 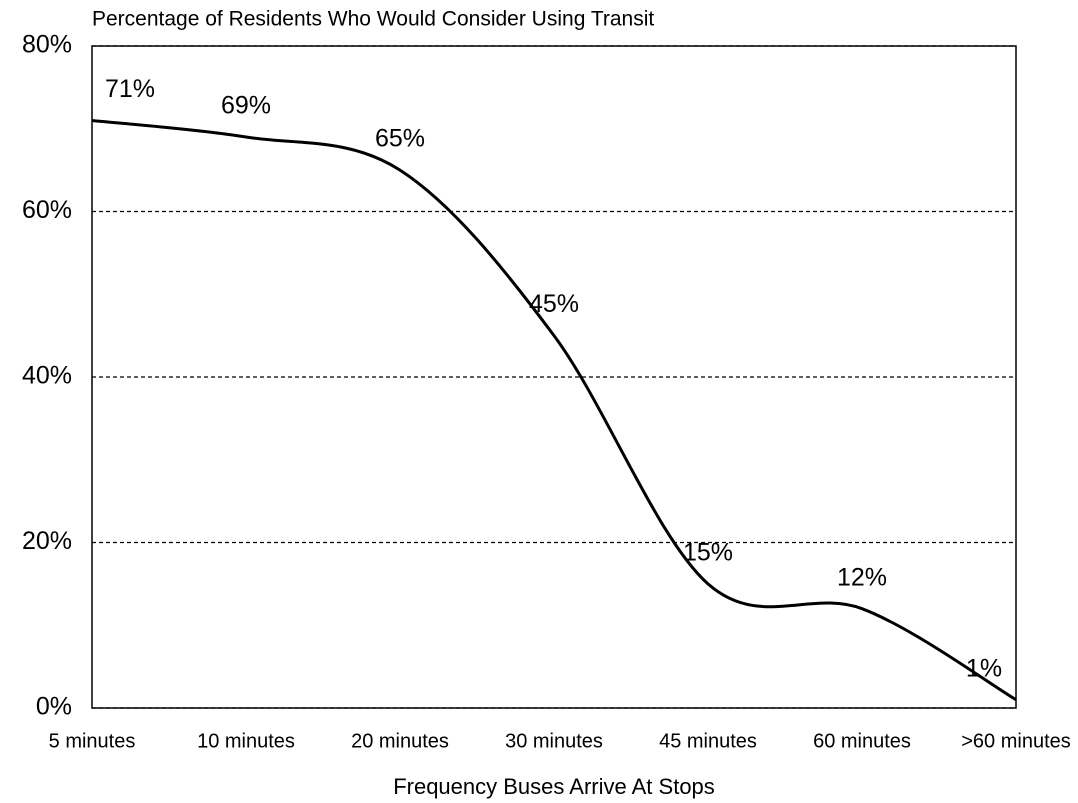 I want to click on x-tick-label: 30 minutes, so click(x=554, y=741).